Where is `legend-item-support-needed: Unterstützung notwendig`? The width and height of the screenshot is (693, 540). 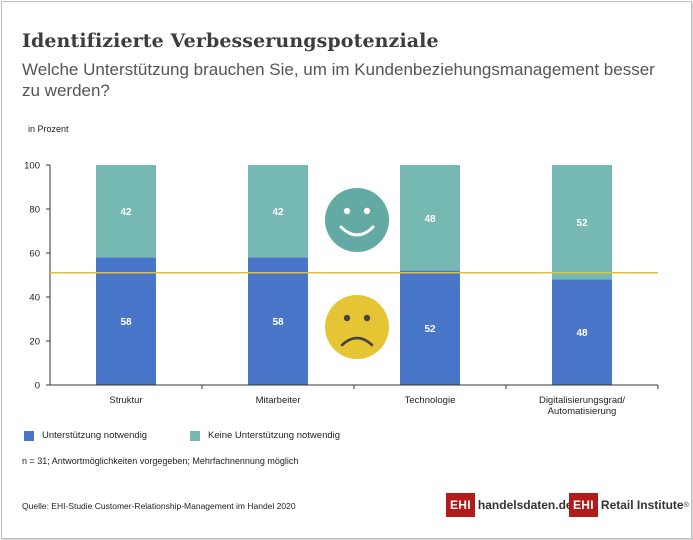
legend-item-support-needed: Unterstützung notwendig is located at coordinates (85, 435).